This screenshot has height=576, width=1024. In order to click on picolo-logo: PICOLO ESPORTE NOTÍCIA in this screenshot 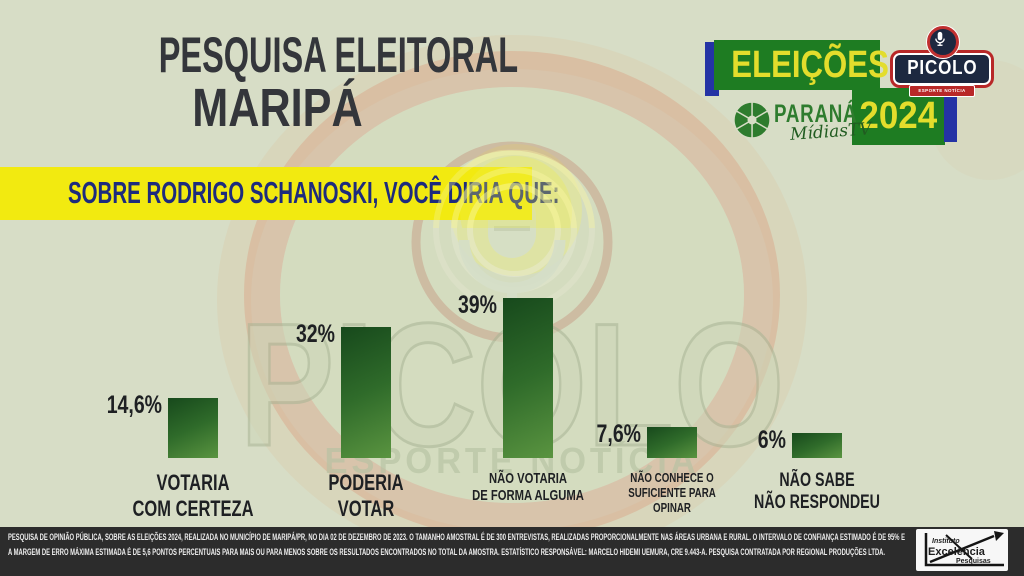, I will do `click(943, 61)`.